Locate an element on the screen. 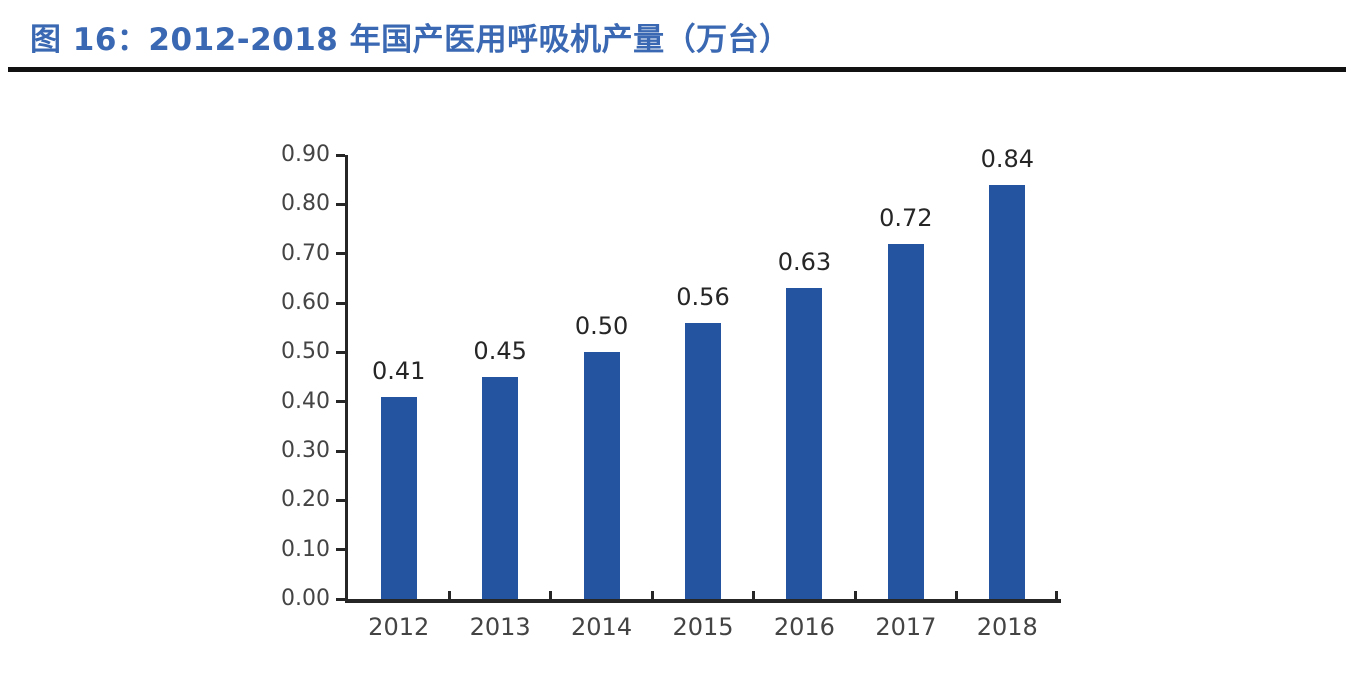  x-axis-category-label: 2017 is located at coordinates (906, 627).